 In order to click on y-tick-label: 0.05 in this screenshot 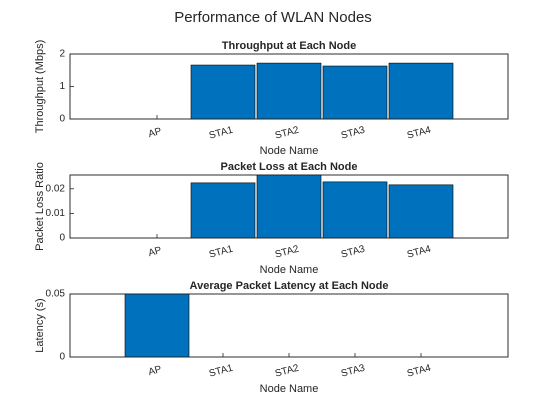, I will do `click(56, 294)`.